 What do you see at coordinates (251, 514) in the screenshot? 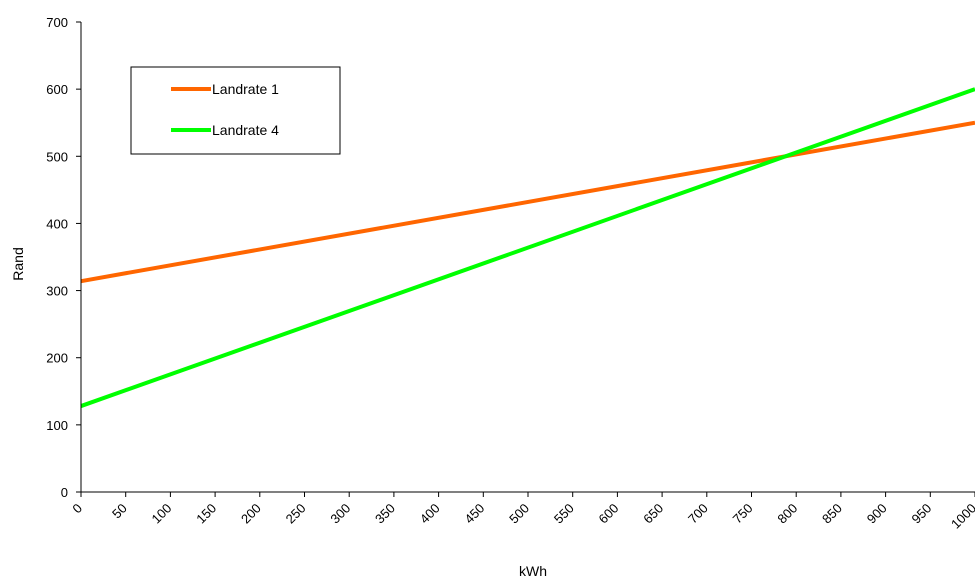
I see `x-tick-label: 200` at bounding box center [251, 514].